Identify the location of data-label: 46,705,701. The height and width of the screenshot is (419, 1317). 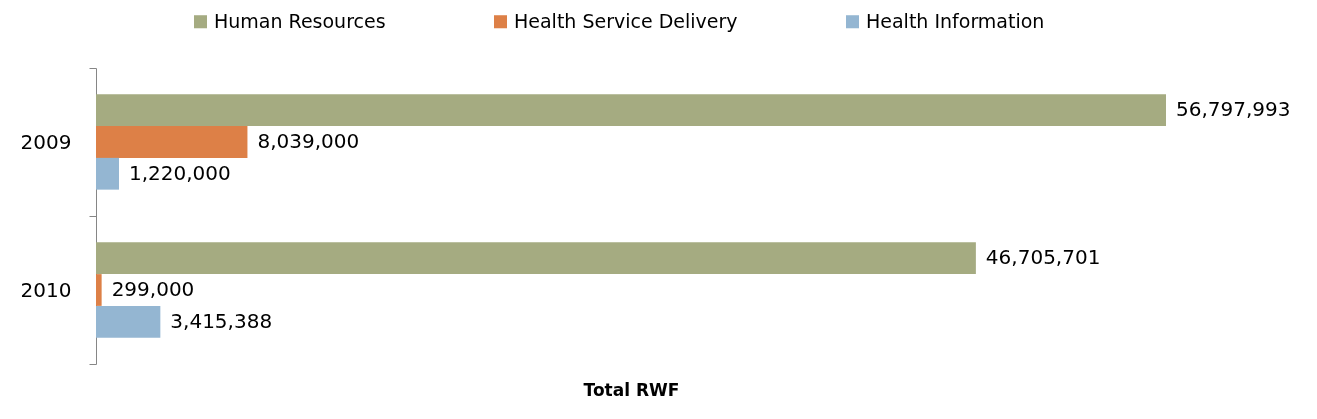
(1043, 257).